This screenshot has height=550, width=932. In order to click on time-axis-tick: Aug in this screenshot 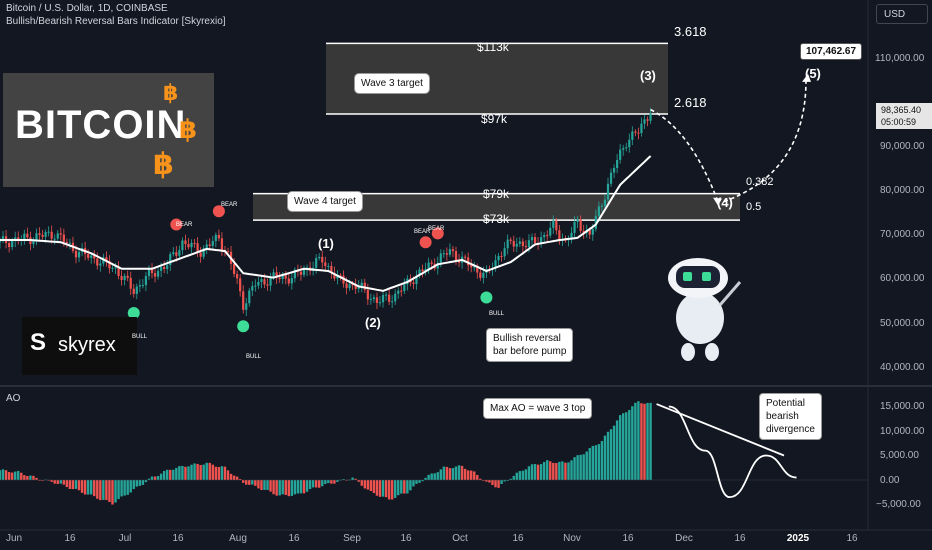, I will do `click(238, 538)`.